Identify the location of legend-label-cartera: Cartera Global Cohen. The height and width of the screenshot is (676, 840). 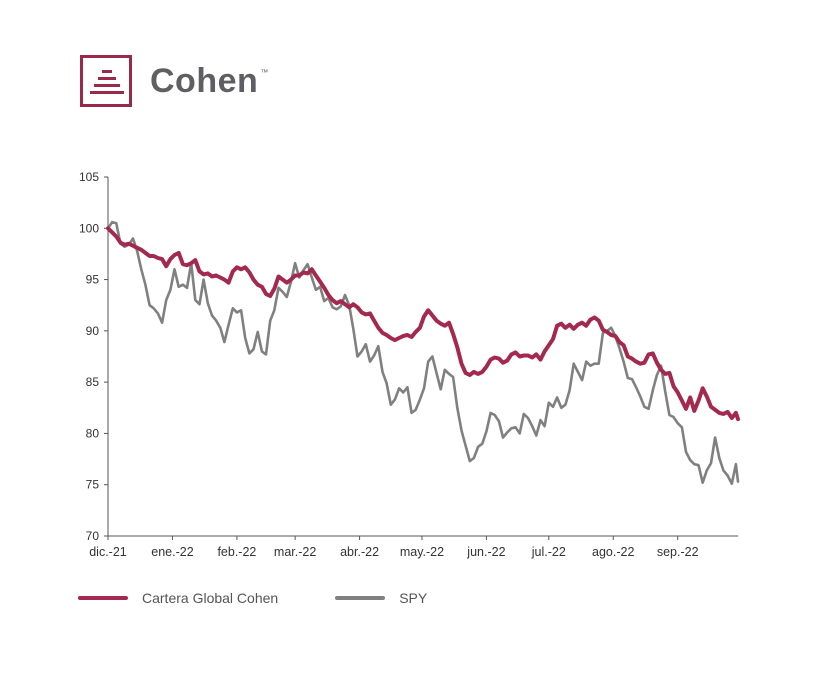
(210, 598).